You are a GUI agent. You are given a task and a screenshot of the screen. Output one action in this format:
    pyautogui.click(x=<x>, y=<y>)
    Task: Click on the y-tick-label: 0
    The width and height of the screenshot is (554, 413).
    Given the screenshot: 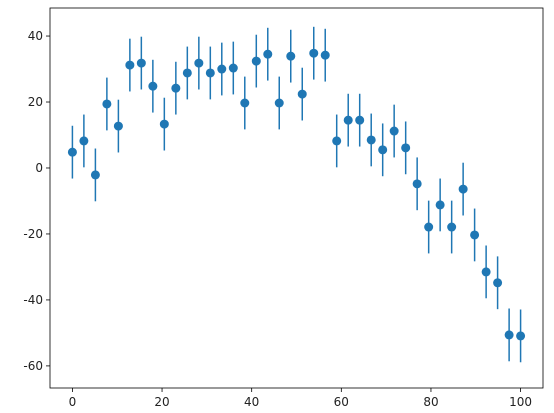 What is the action you would take?
    pyautogui.click(x=39, y=168)
    